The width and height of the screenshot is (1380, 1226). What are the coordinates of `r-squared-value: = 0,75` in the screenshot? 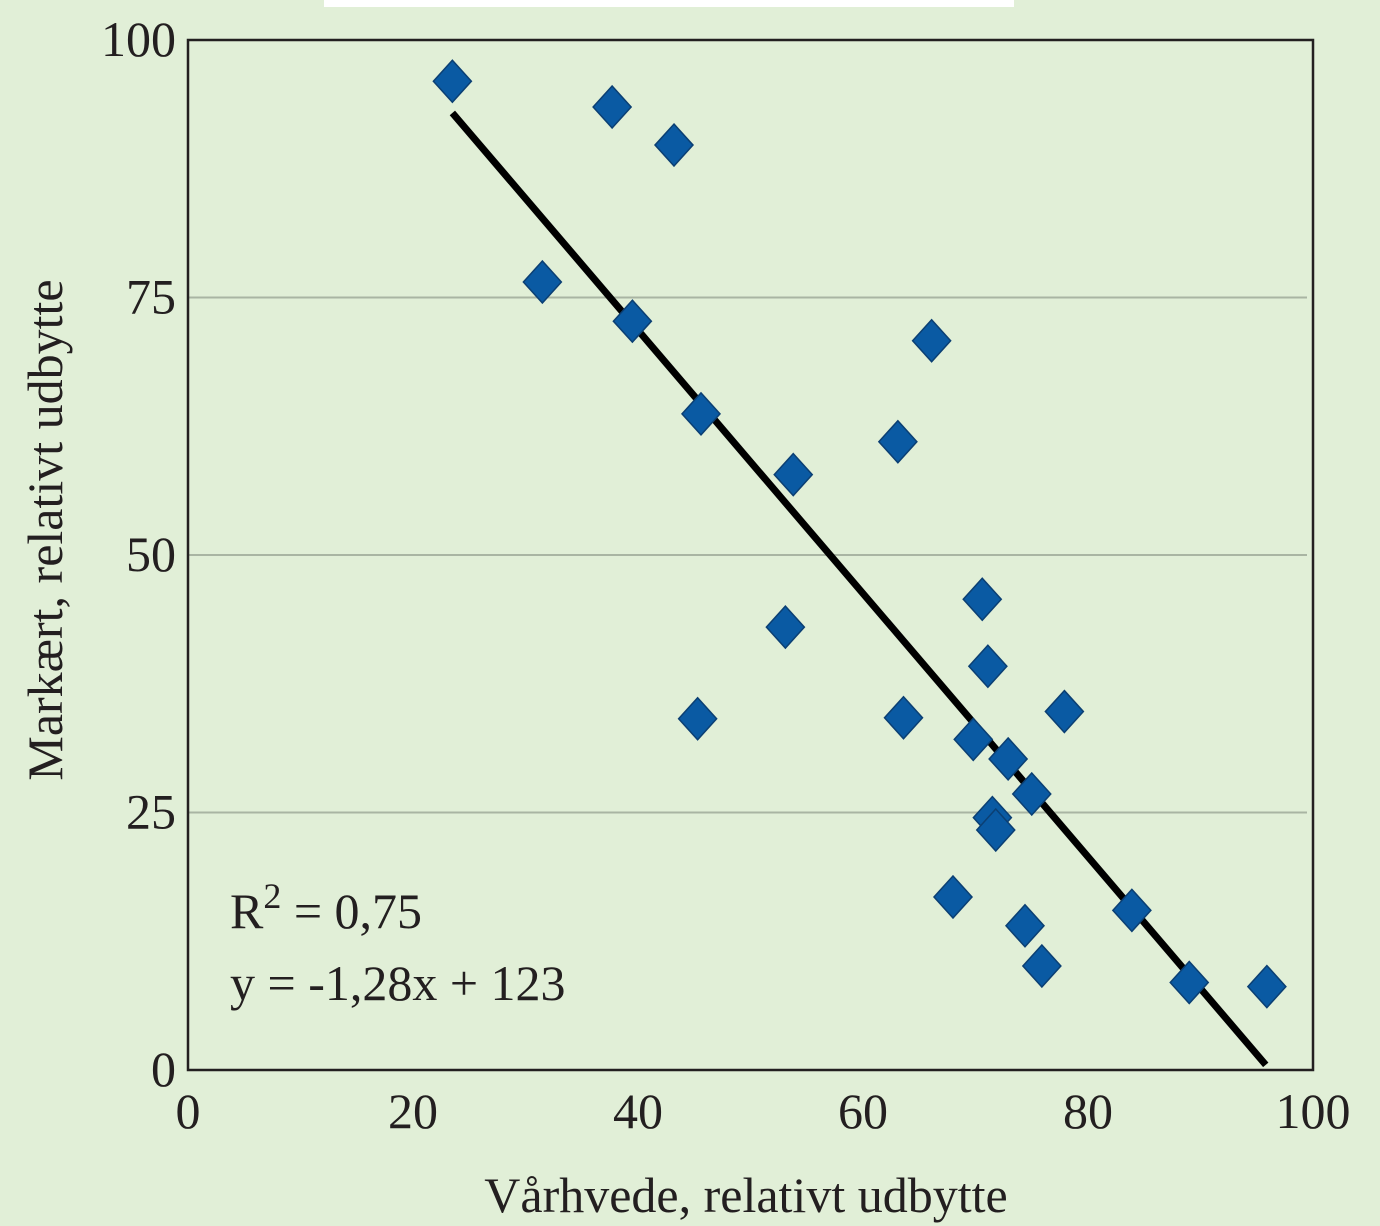 It's located at (351, 911).